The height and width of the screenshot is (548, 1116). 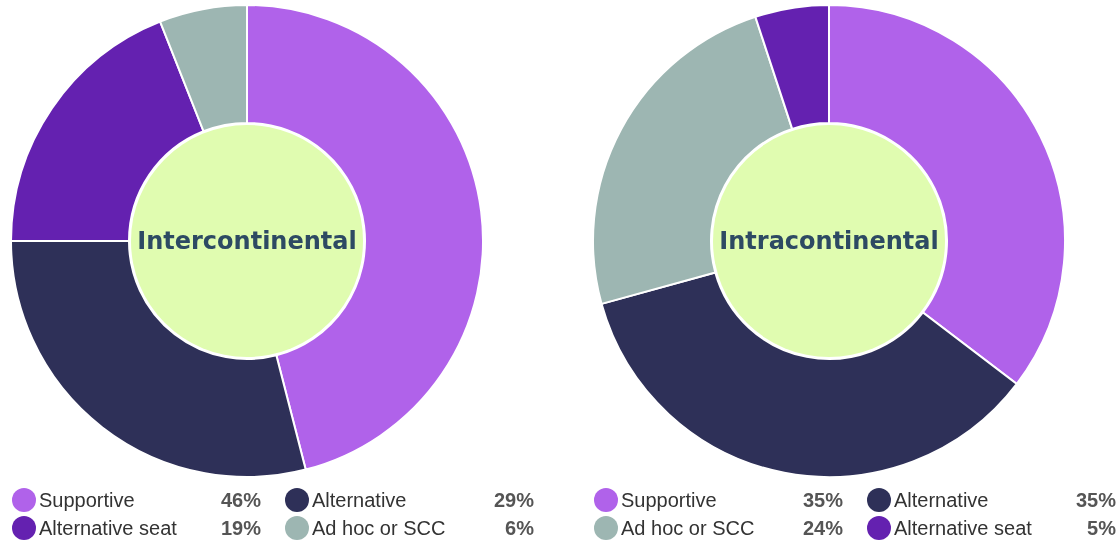 I want to click on data-label: 46%, so click(x=240, y=500).